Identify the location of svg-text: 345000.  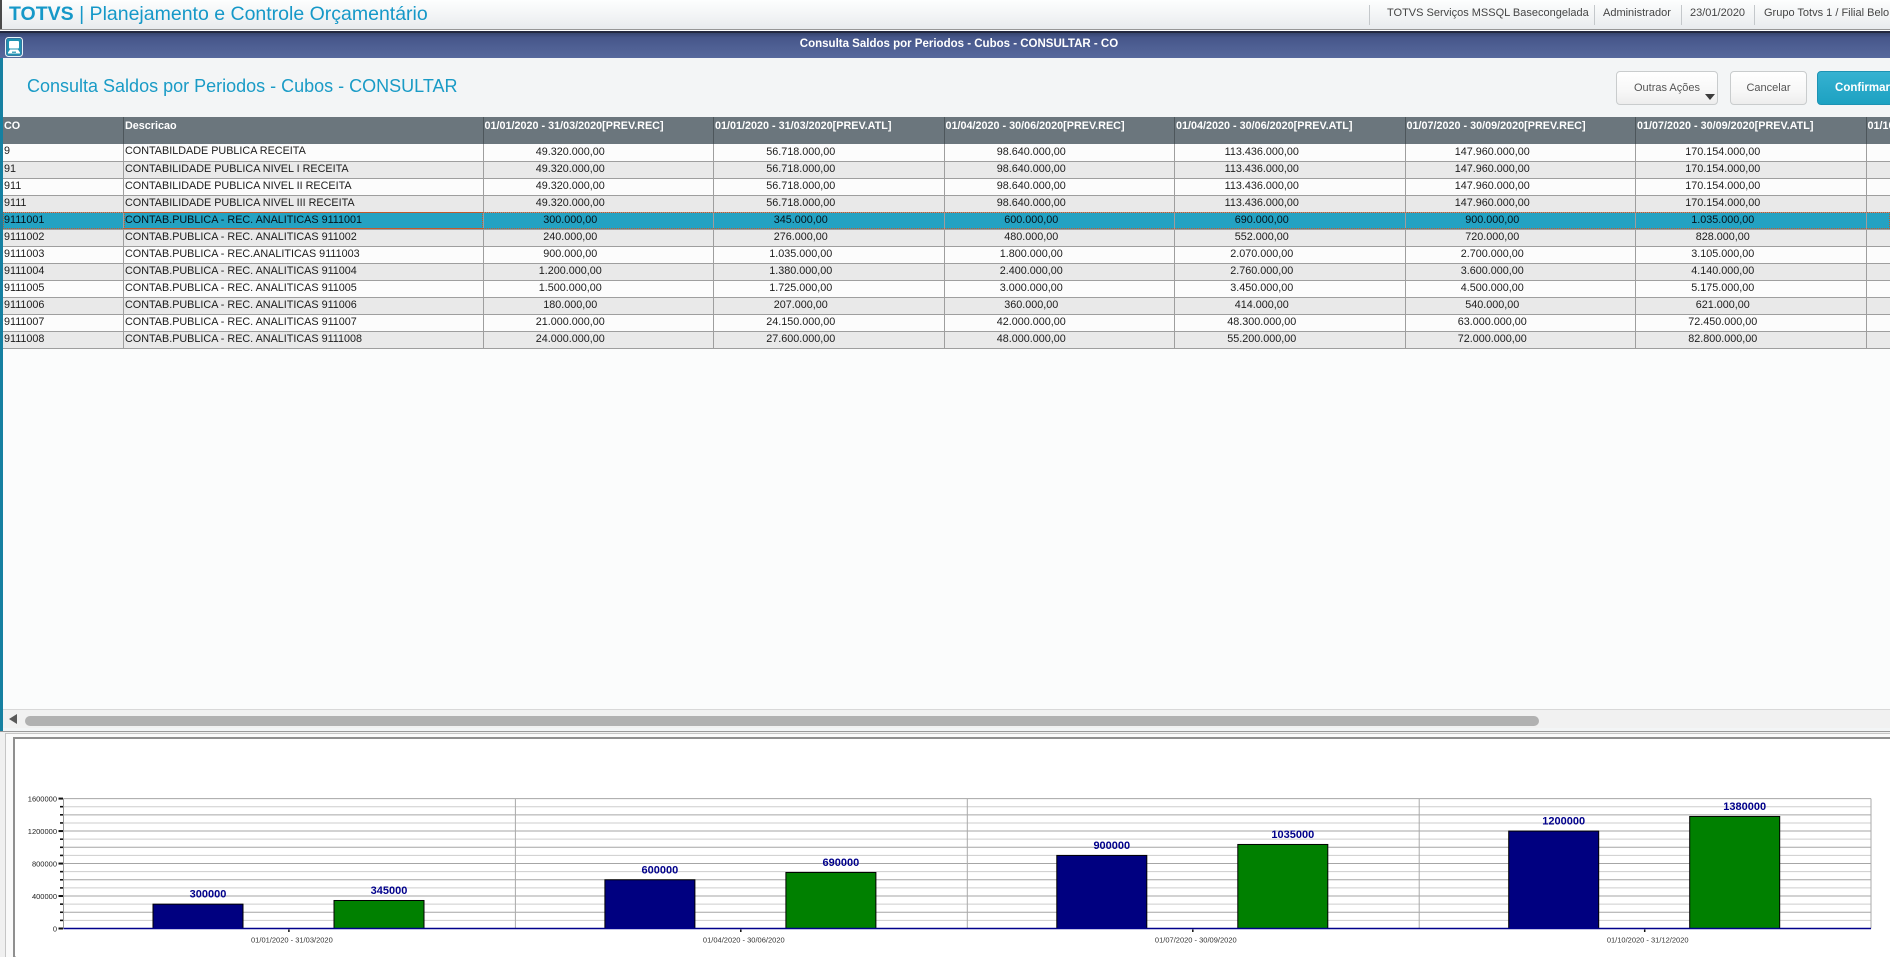
(389, 891).